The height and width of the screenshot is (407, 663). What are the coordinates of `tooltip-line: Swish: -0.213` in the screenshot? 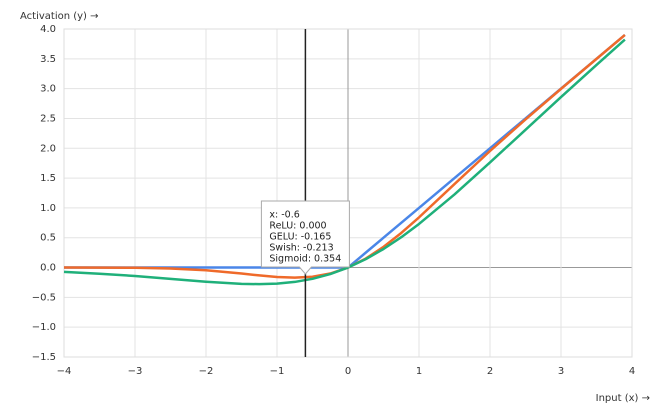 It's located at (301, 248).